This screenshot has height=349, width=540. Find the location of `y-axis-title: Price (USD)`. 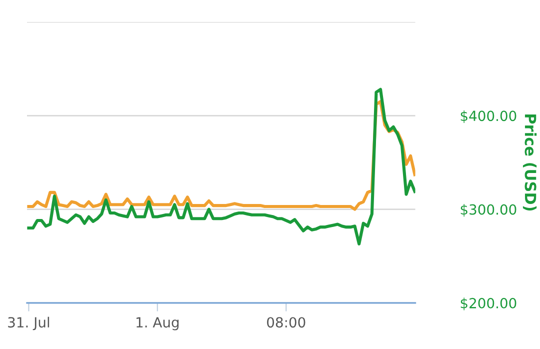

y-axis-title: Price (USD) is located at coordinates (529, 162).